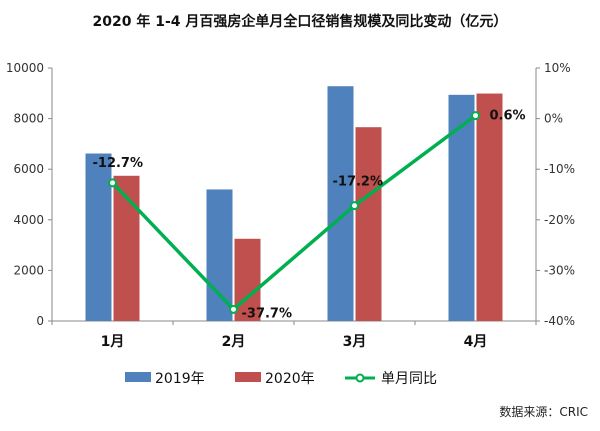  What do you see at coordinates (358, 182) in the screenshot?
I see `yoy-data-label: -17.2%` at bounding box center [358, 182].